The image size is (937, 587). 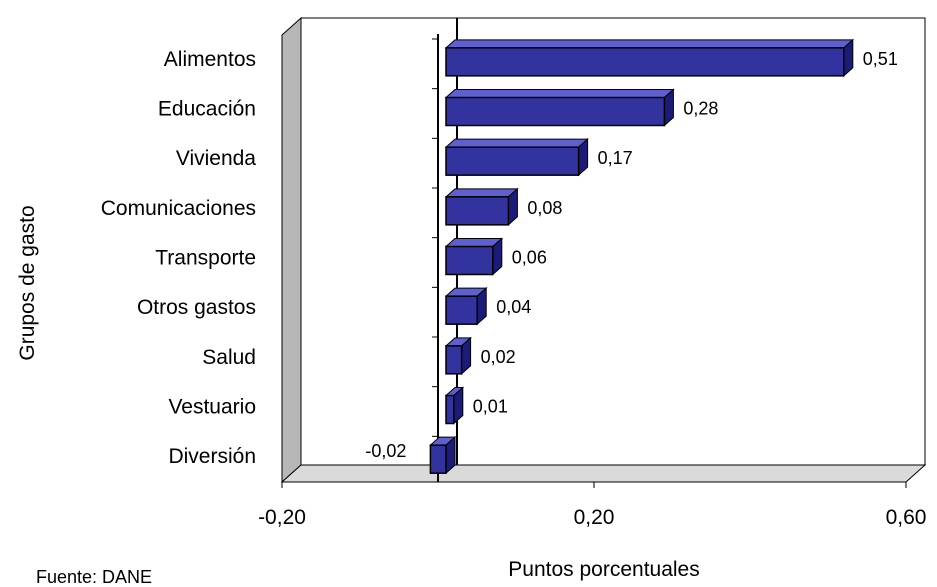 What do you see at coordinates (615, 158) in the screenshot?
I see `data-label: 0,17` at bounding box center [615, 158].